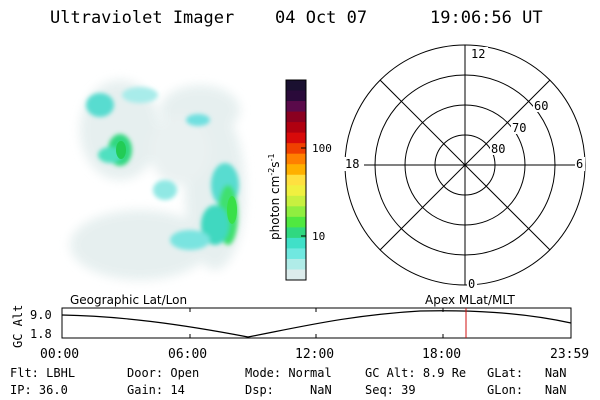 The width and height of the screenshot is (600, 400). What do you see at coordinates (39, 390) in the screenshot?
I see `status-ip: IP: 36.0` at bounding box center [39, 390].